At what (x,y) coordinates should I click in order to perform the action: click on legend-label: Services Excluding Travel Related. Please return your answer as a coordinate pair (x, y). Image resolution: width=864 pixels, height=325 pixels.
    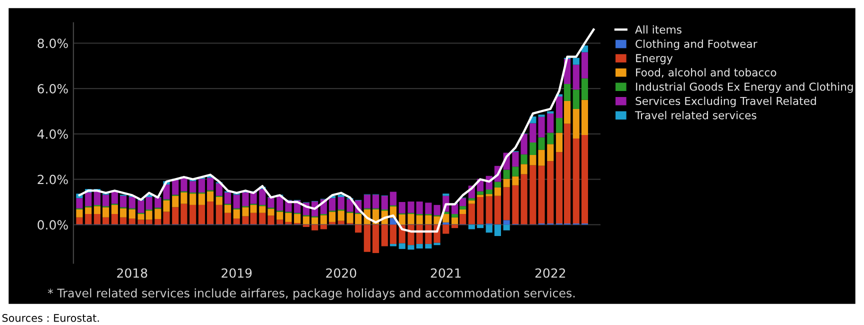
    Looking at the image, I should click on (726, 102).